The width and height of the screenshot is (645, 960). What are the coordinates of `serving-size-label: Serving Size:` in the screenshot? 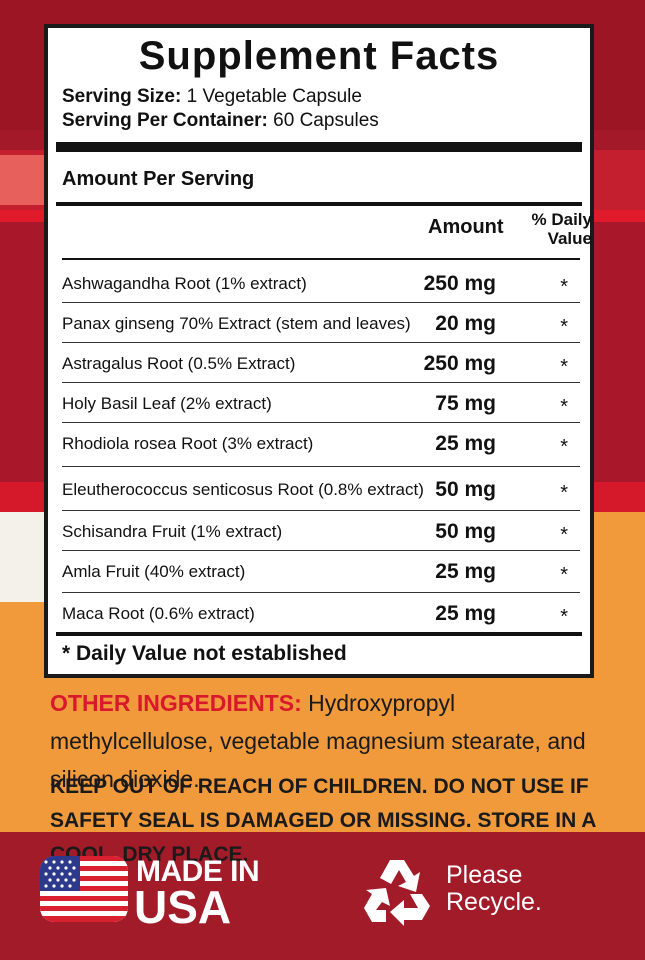 It's located at (122, 96).